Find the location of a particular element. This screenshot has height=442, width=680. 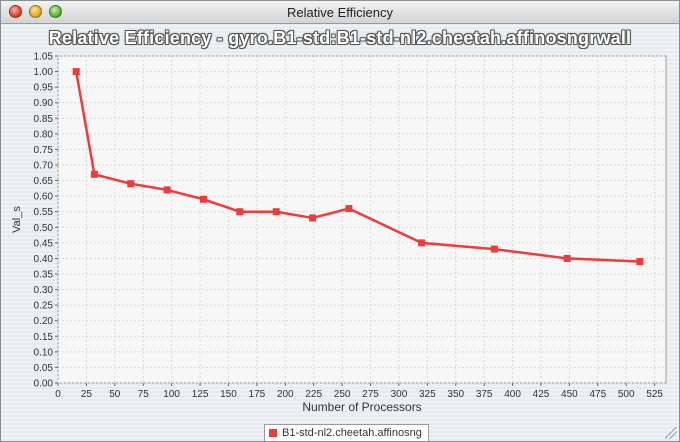

window-titlebar: Relative Efficiency is located at coordinates (340, 12).